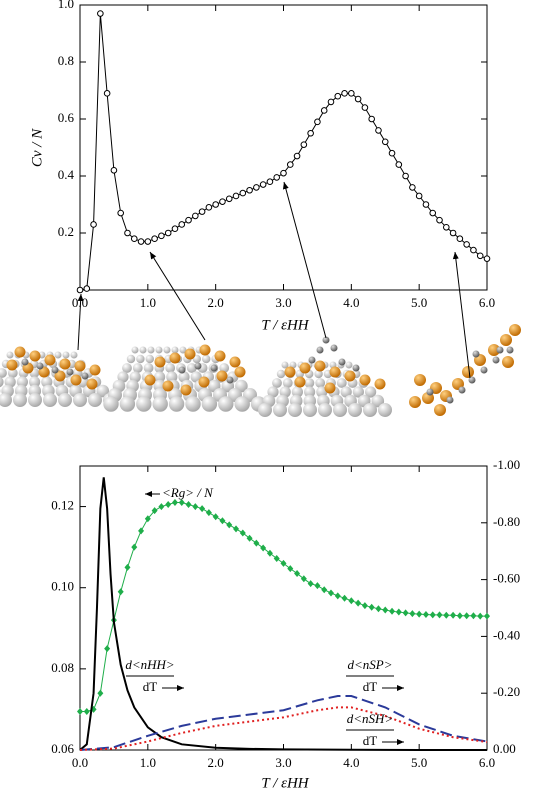 Image resolution: width=540 pixels, height=794 pixels. What do you see at coordinates (351, 762) in the screenshot?
I see `x-tick-label: 4.0` at bounding box center [351, 762].